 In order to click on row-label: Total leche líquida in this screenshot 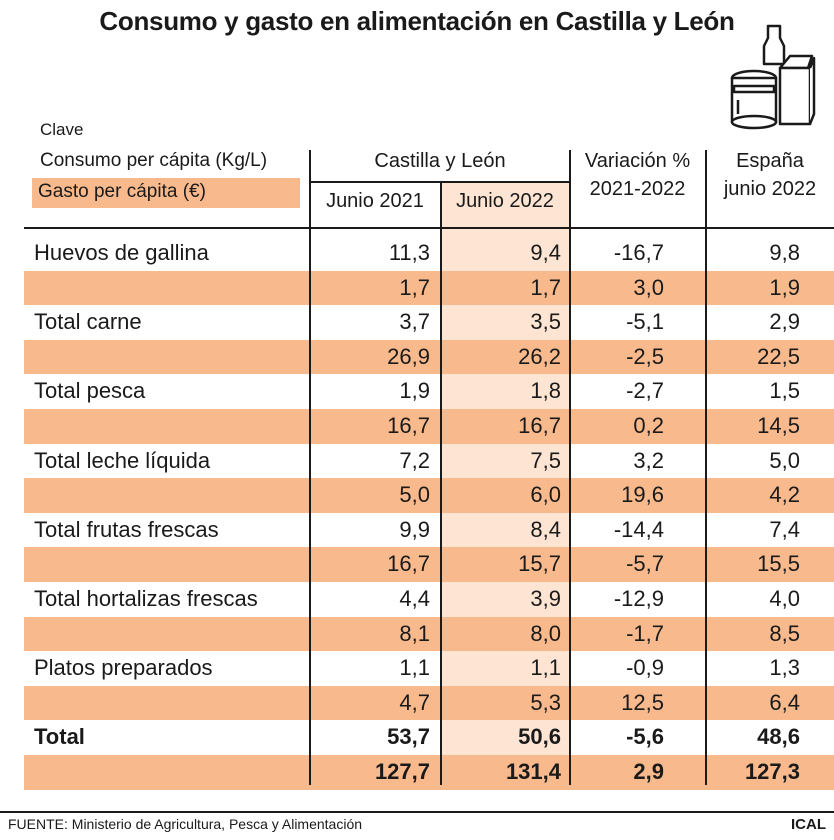, I will do `click(122, 460)`.